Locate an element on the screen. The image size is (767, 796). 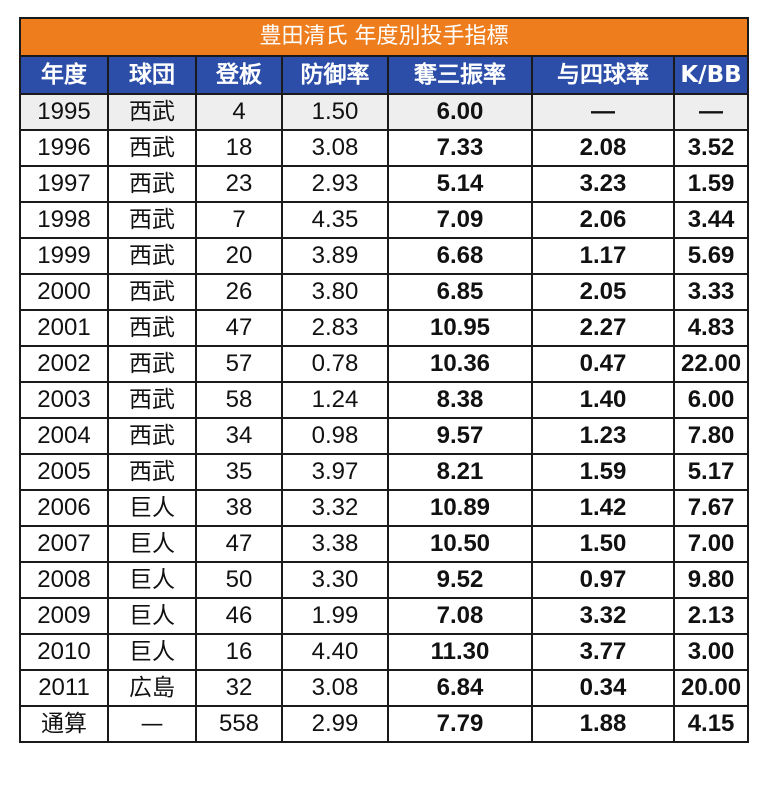
appearances-cell: 558 is located at coordinates (239, 724).